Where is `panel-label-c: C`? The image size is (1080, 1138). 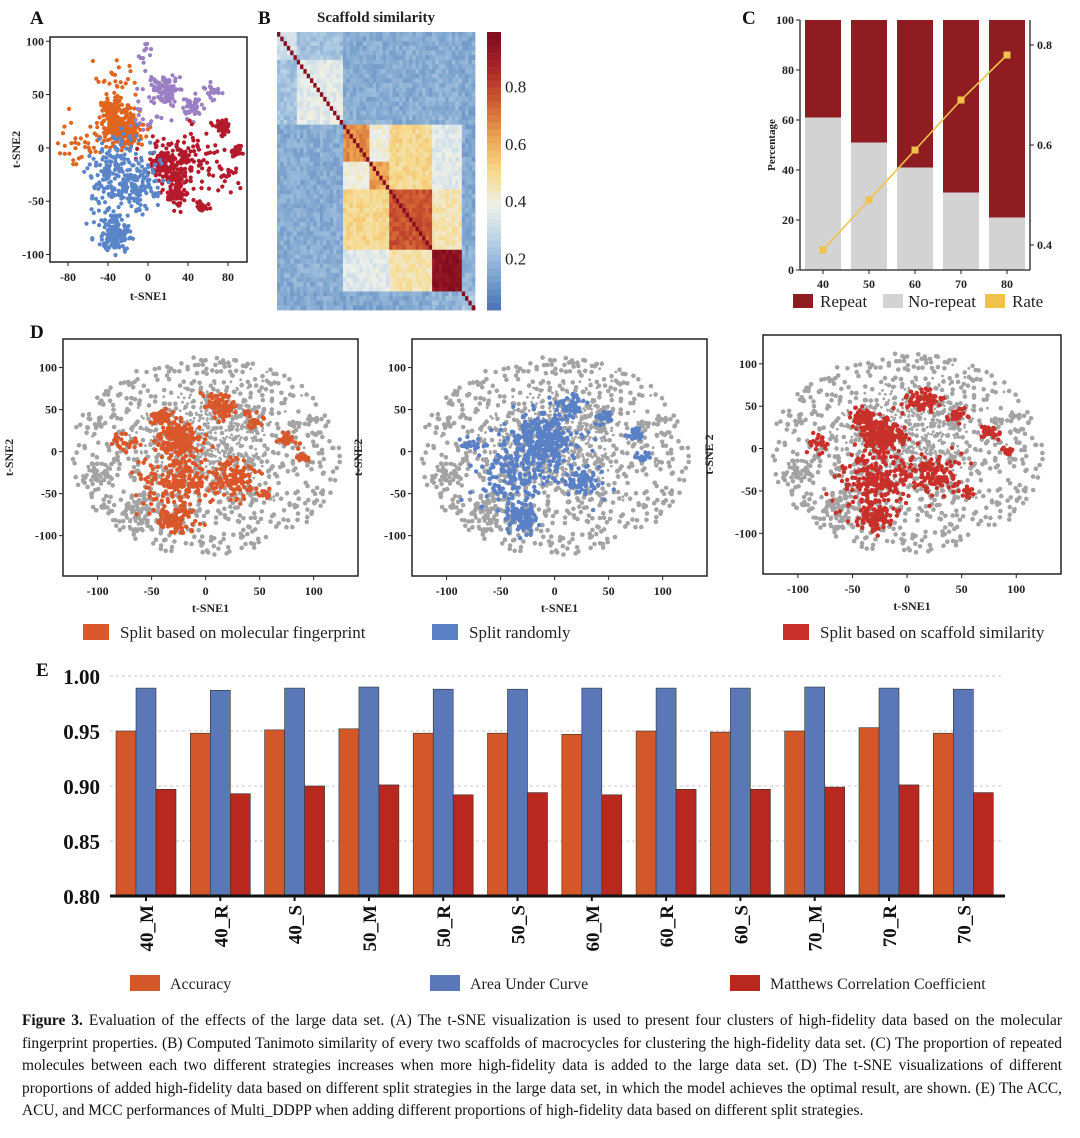
panel-label-c: C is located at coordinates (749, 18).